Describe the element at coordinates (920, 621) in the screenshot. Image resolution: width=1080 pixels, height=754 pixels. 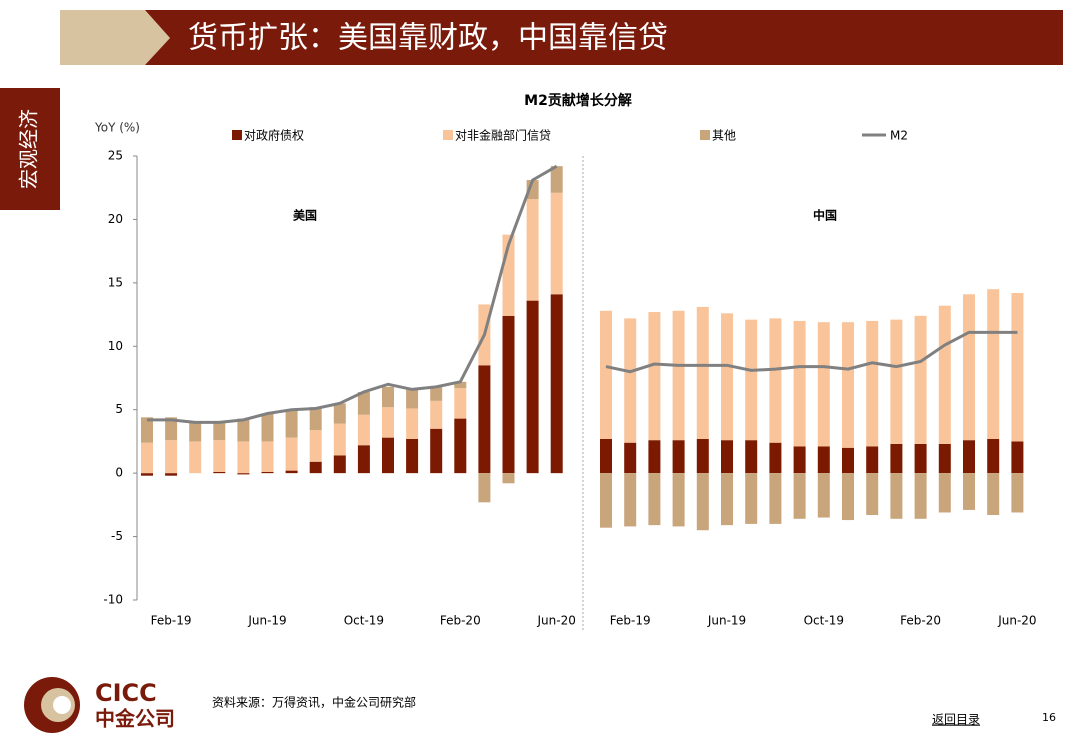
I see `x-tick-label: Feb-20` at that location.